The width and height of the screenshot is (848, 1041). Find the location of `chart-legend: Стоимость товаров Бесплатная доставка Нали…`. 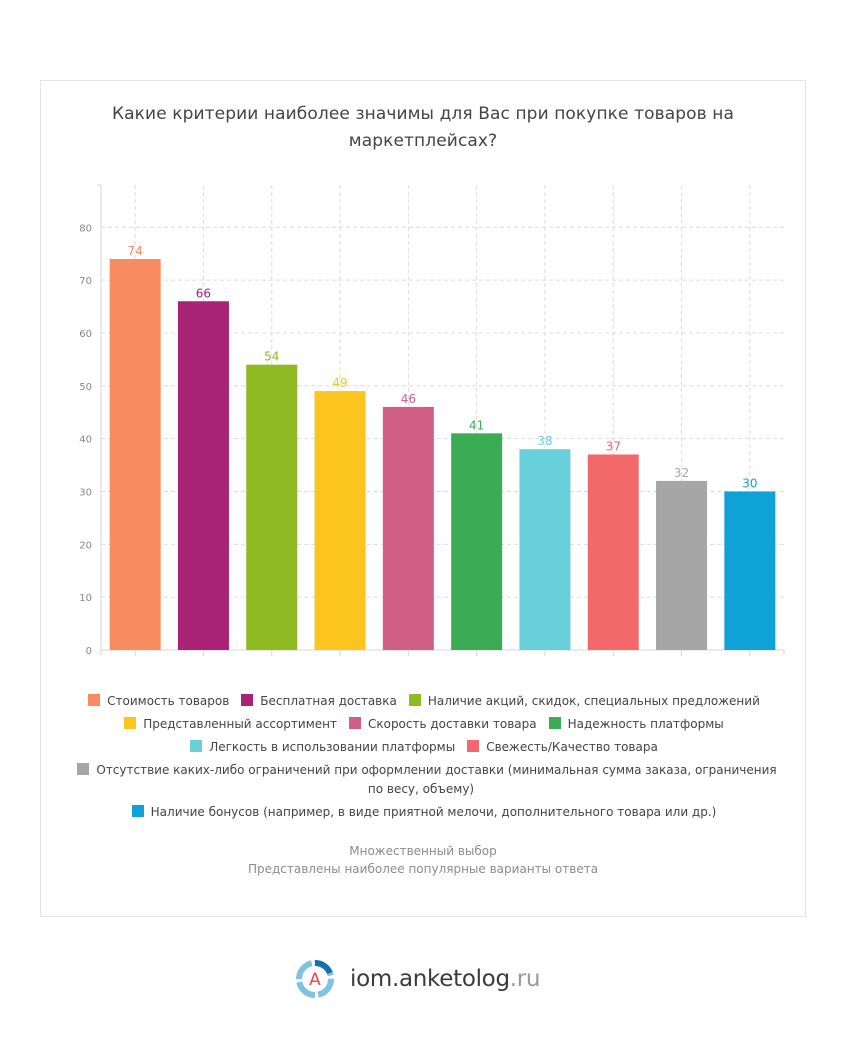

chart-legend: Стоимость товаров Бесплатная доставка Нали… is located at coordinates (424, 759).